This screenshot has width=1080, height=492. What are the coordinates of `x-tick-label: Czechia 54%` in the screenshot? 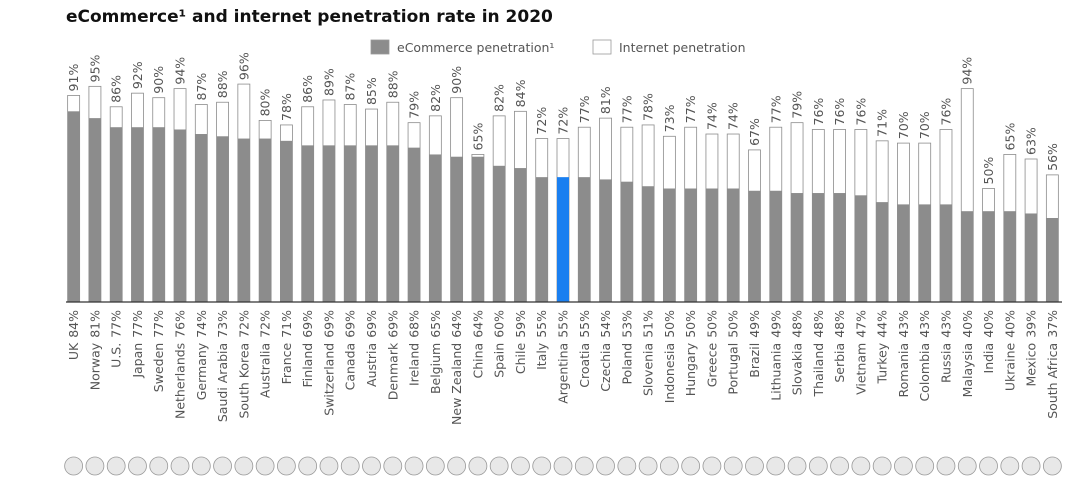 It's located at (605, 351).